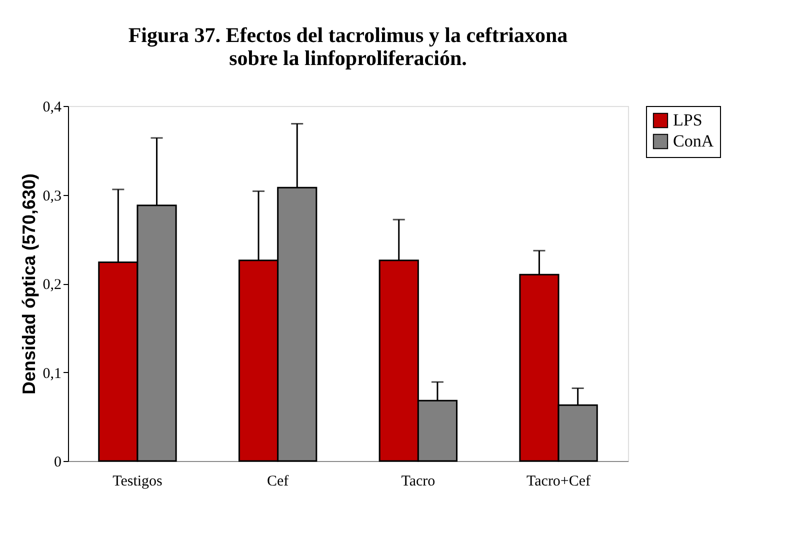 The image size is (803, 552). Describe the element at coordinates (52, 196) in the screenshot. I see `y-tick-label: 0,3` at that location.